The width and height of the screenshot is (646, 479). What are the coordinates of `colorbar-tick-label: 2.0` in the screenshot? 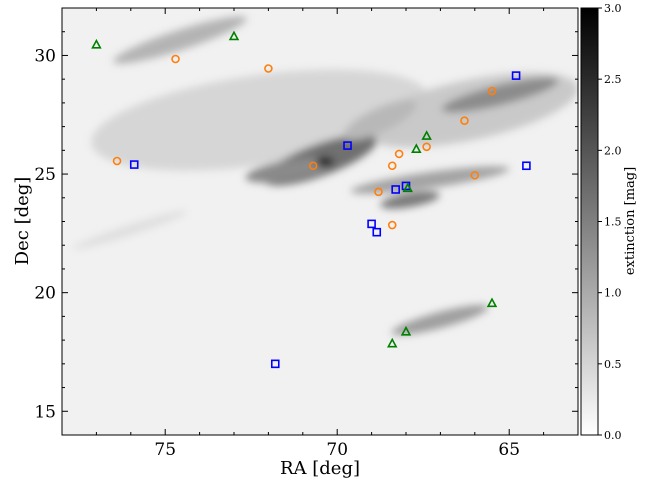 It's located at (613, 150).